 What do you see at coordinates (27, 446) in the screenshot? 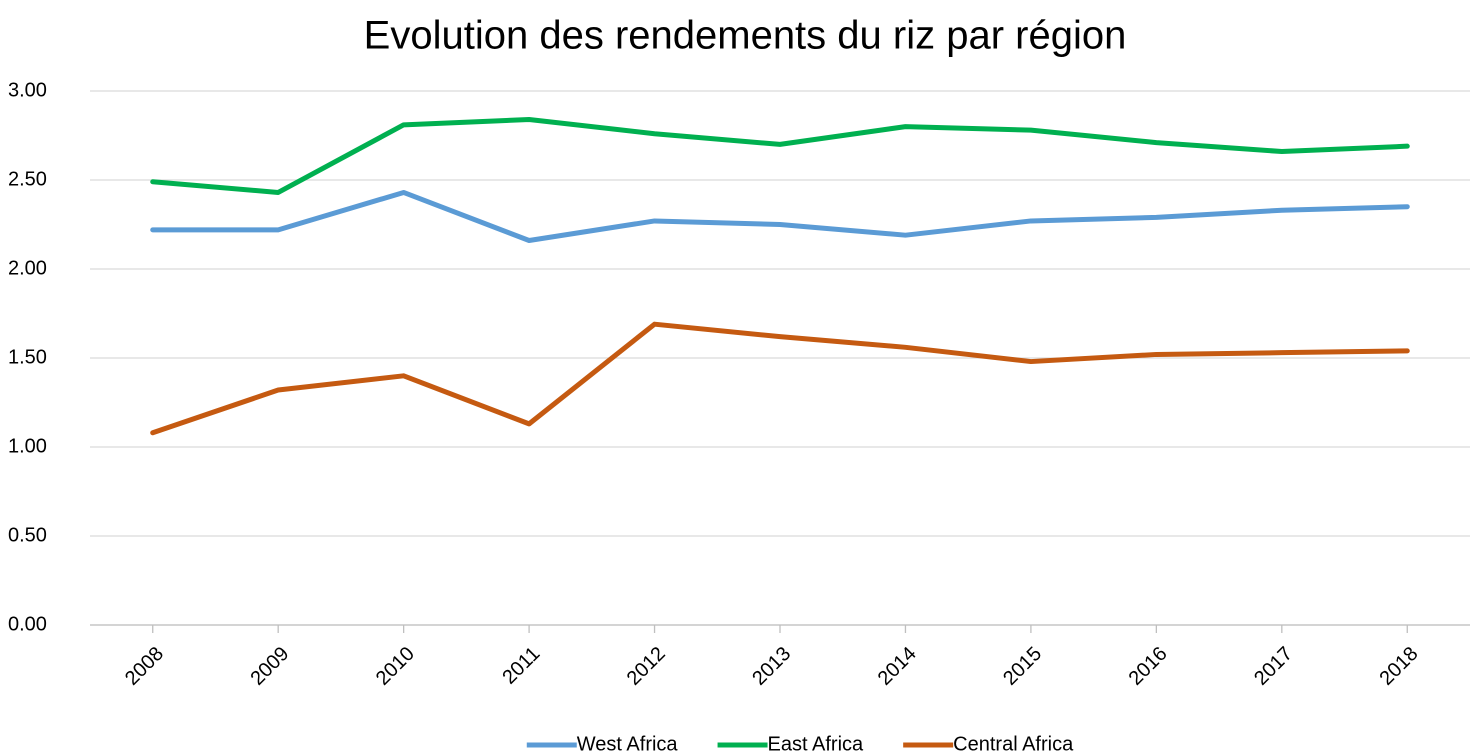
I see `y-tick-label: 1.00` at bounding box center [27, 446].